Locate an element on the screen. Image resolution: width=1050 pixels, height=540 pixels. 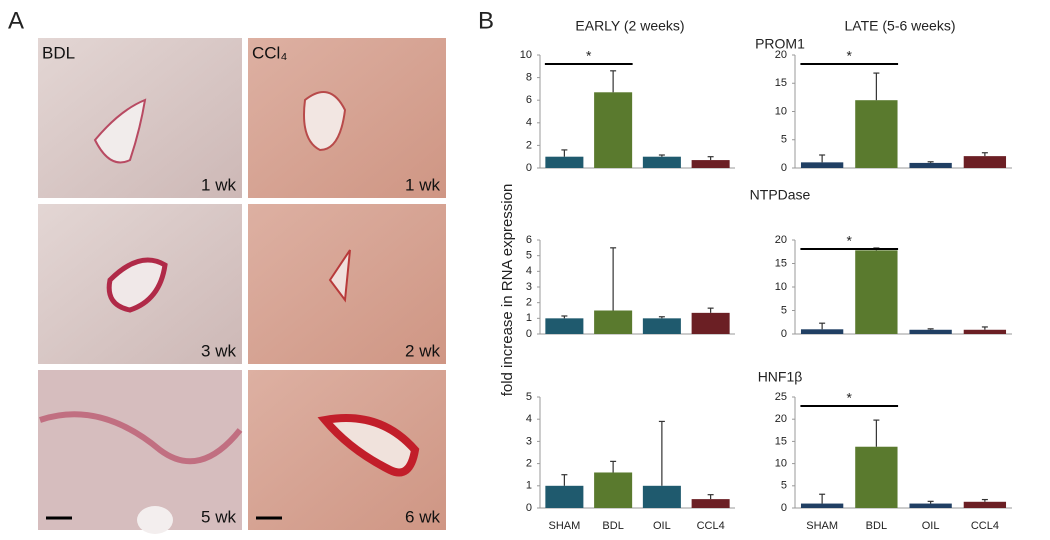
column-title: LATE (5-6 weeks) is located at coordinates (900, 26).